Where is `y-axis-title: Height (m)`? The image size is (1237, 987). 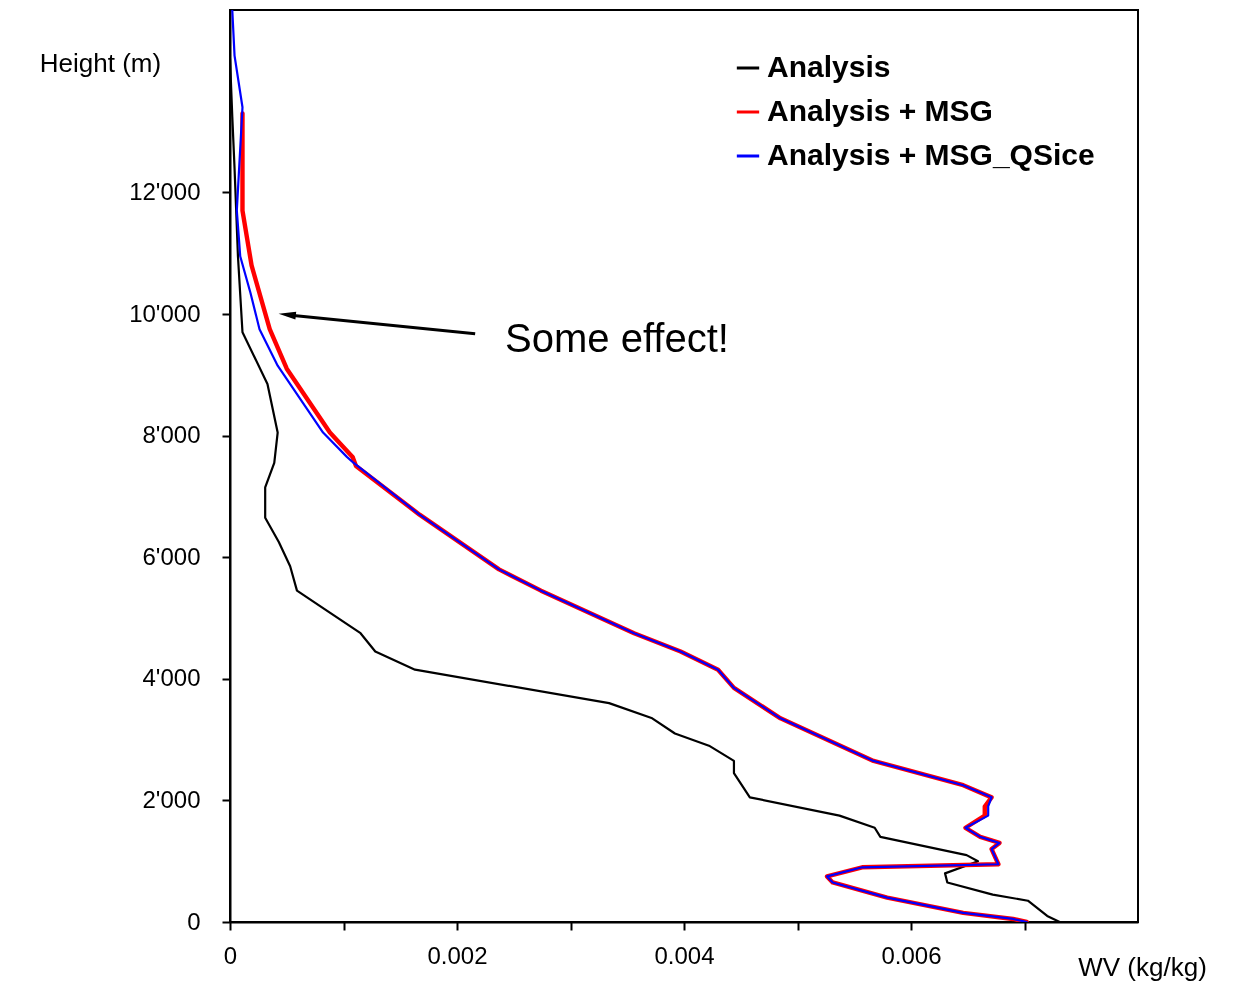
y-axis-title: Height (m) is located at coordinates (100, 62).